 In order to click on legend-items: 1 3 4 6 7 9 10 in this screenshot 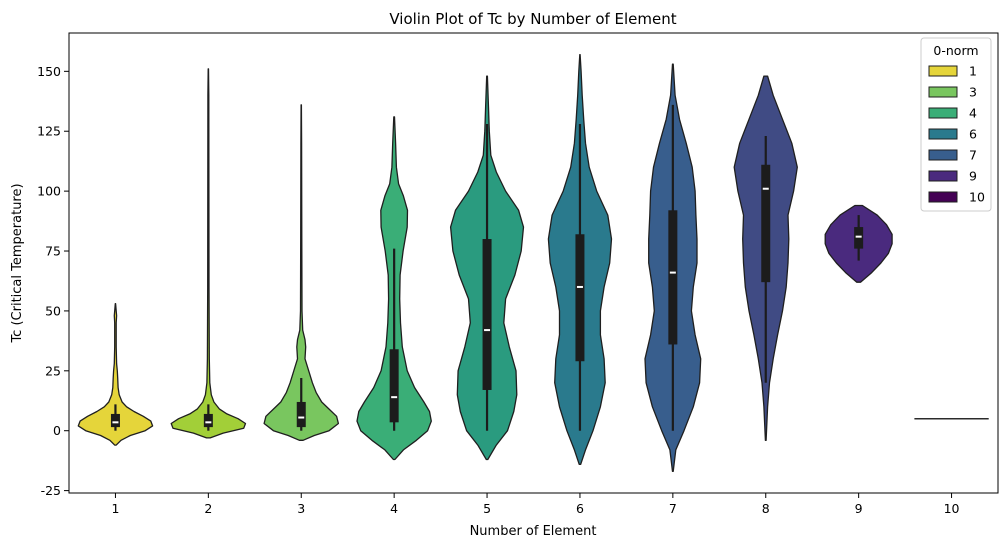, I will do `click(956, 134)`.